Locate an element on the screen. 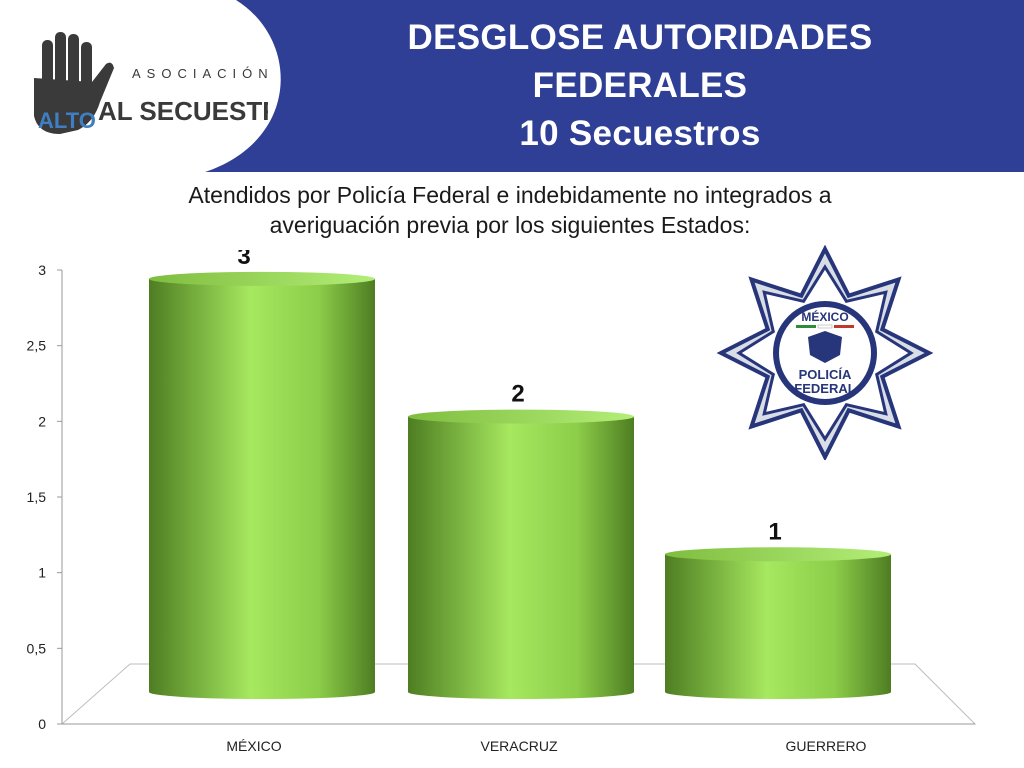  y-tick-label: 0,5 is located at coordinates (37, 648).